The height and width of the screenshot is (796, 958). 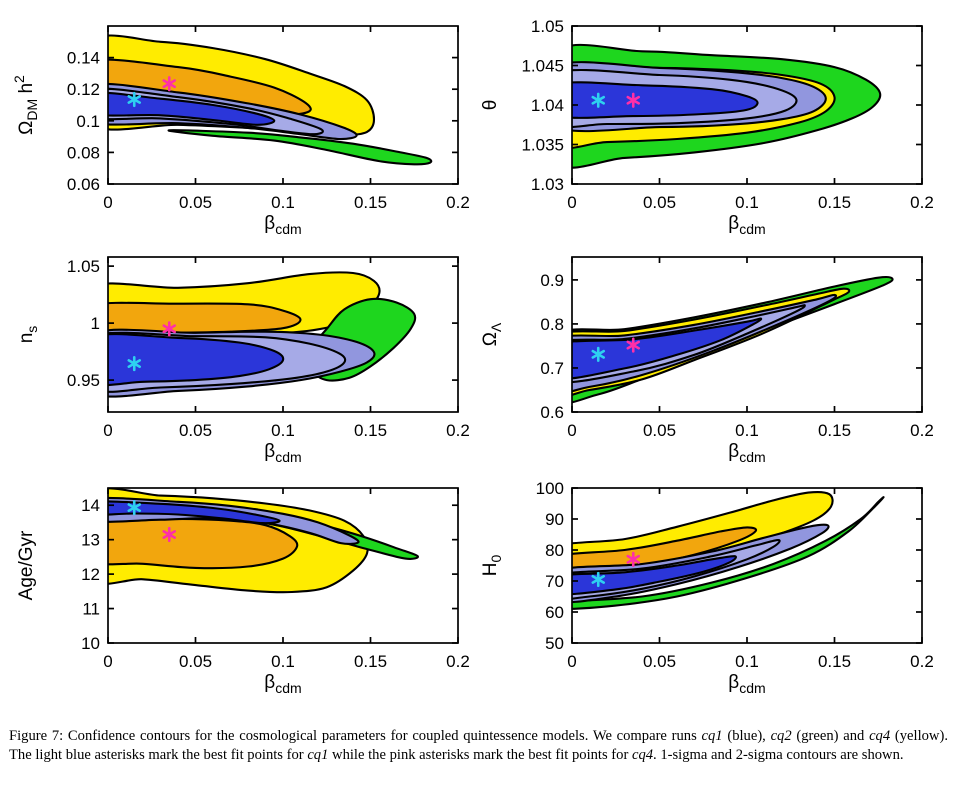 I want to click on xtick-label-omega_lambda-3: 0.15, so click(x=834, y=430).